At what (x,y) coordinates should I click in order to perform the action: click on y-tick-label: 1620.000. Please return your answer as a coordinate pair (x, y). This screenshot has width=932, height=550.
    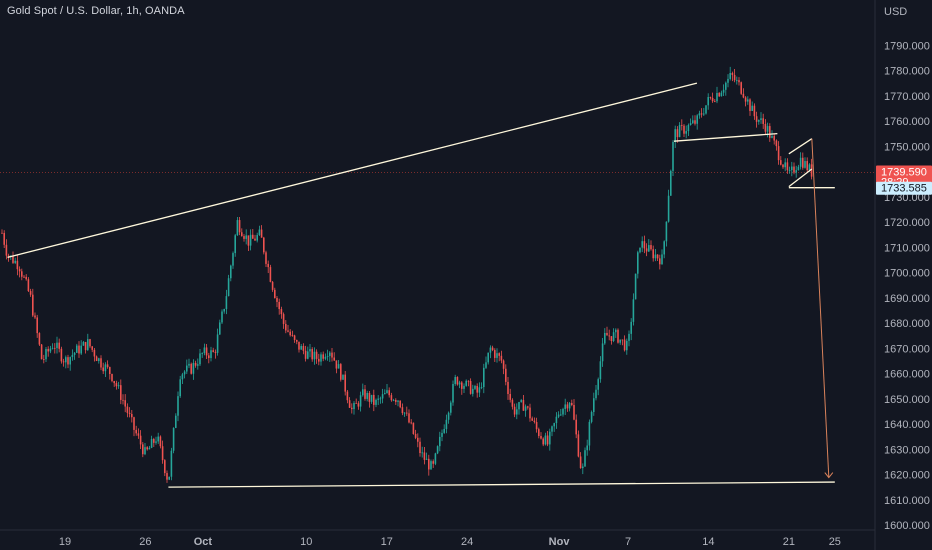
    Looking at the image, I should click on (907, 476).